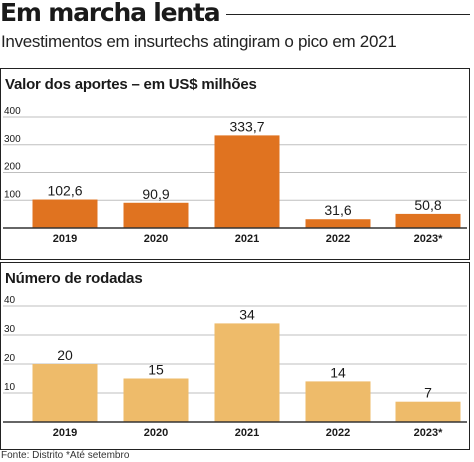 The height and width of the screenshot is (462, 474). What do you see at coordinates (246, 126) in the screenshot?
I see `data-label: 333,7` at bounding box center [246, 126].